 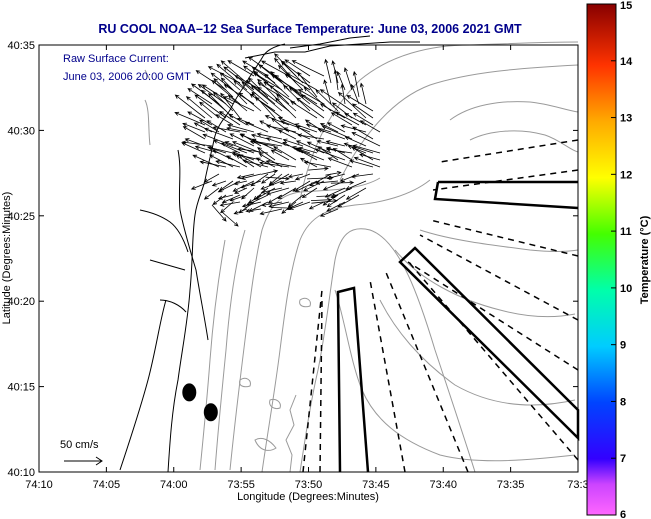 What do you see at coordinates (601, 259) in the screenshot?
I see `colorbar` at bounding box center [601, 259].